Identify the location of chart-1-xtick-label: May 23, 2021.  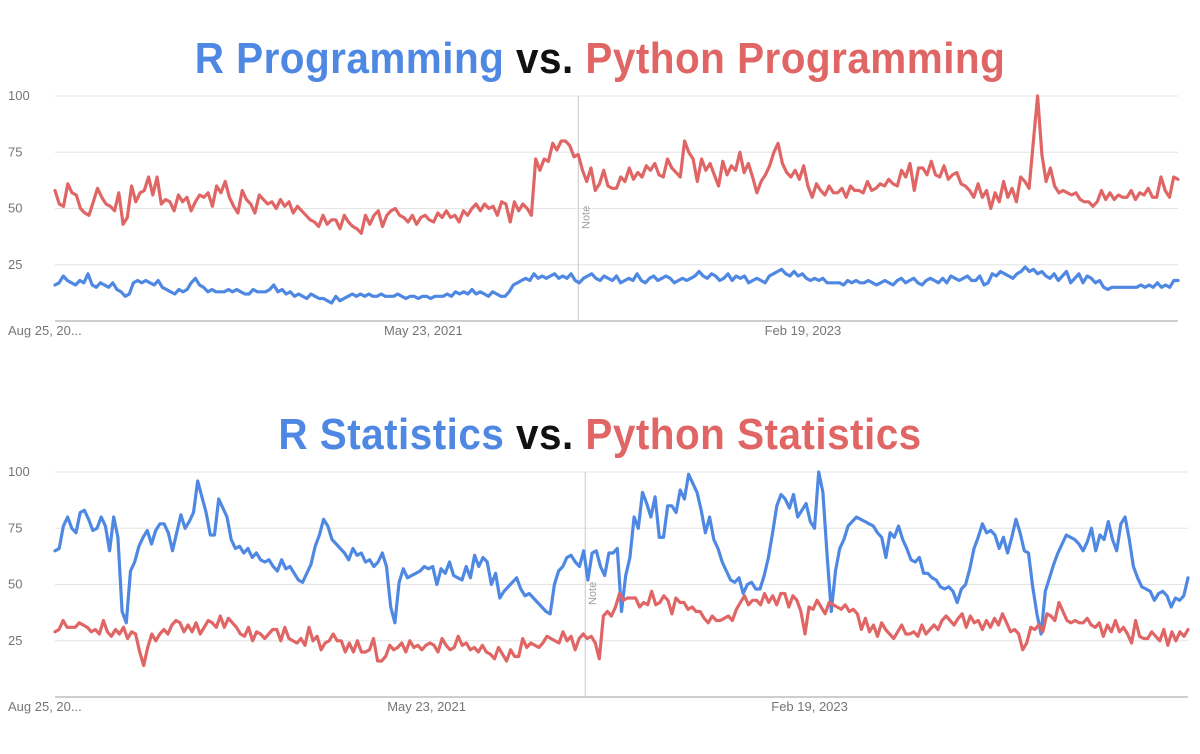
(423, 330).